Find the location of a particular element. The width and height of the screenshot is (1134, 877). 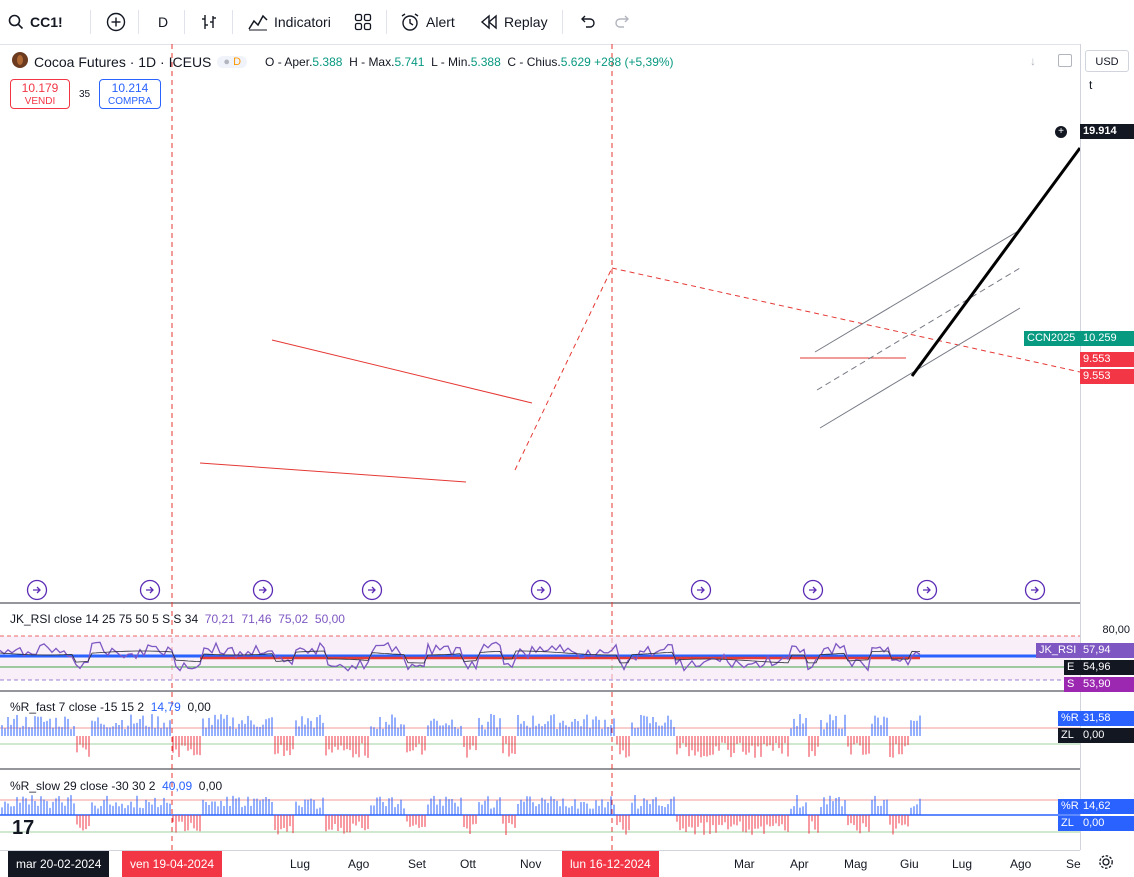

session-markers is located at coordinates (536, 590).